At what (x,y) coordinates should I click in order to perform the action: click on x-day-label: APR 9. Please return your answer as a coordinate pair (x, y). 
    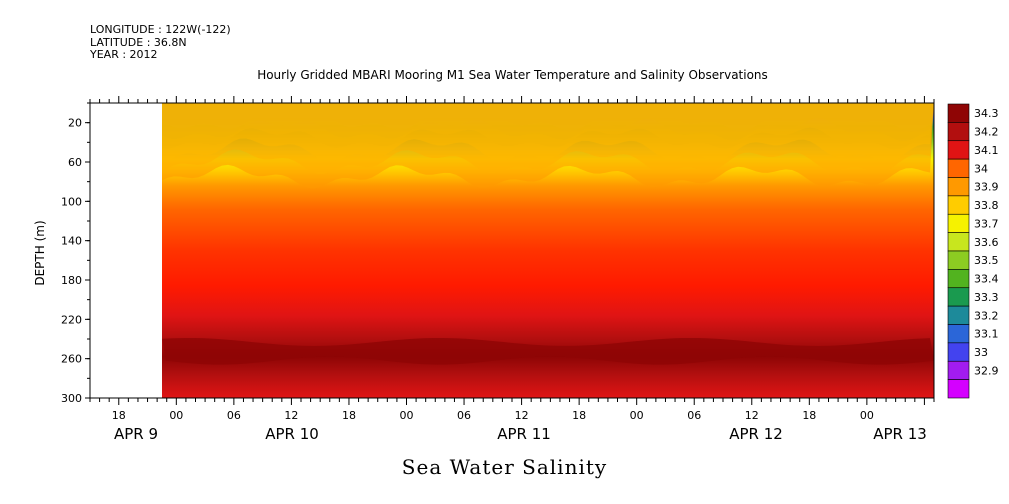
    Looking at the image, I should click on (136, 434).